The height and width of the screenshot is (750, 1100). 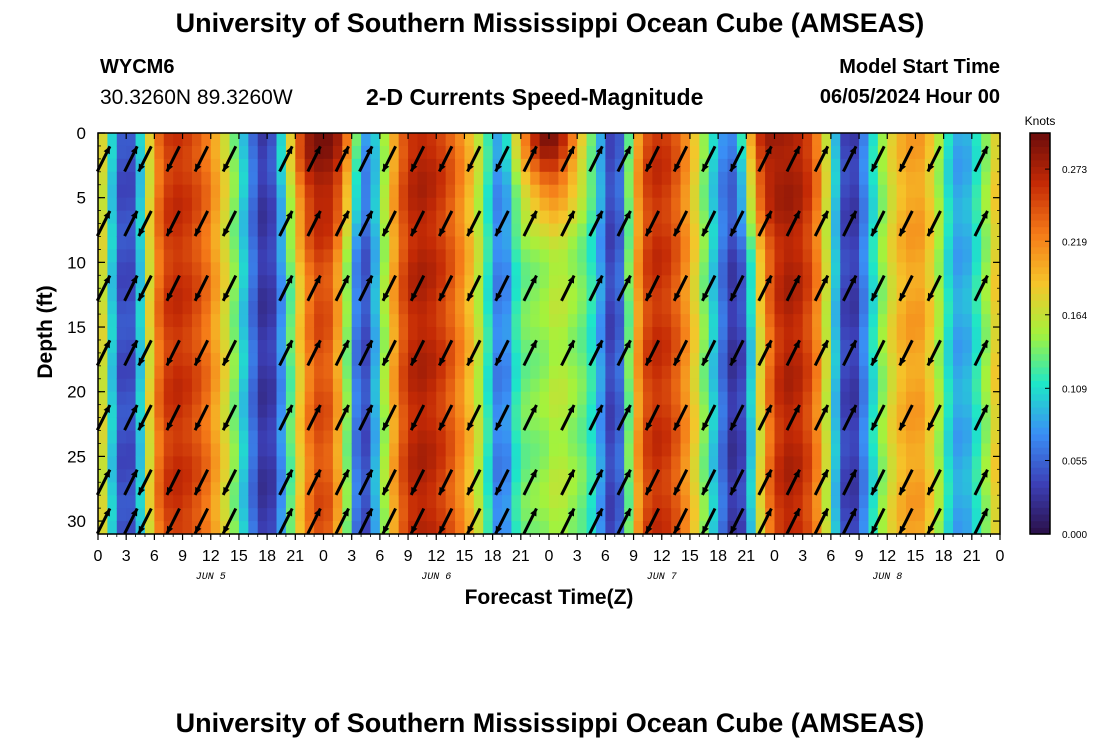 What do you see at coordinates (1040, 324) in the screenshot?
I see `colorbar-swatch` at bounding box center [1040, 324].